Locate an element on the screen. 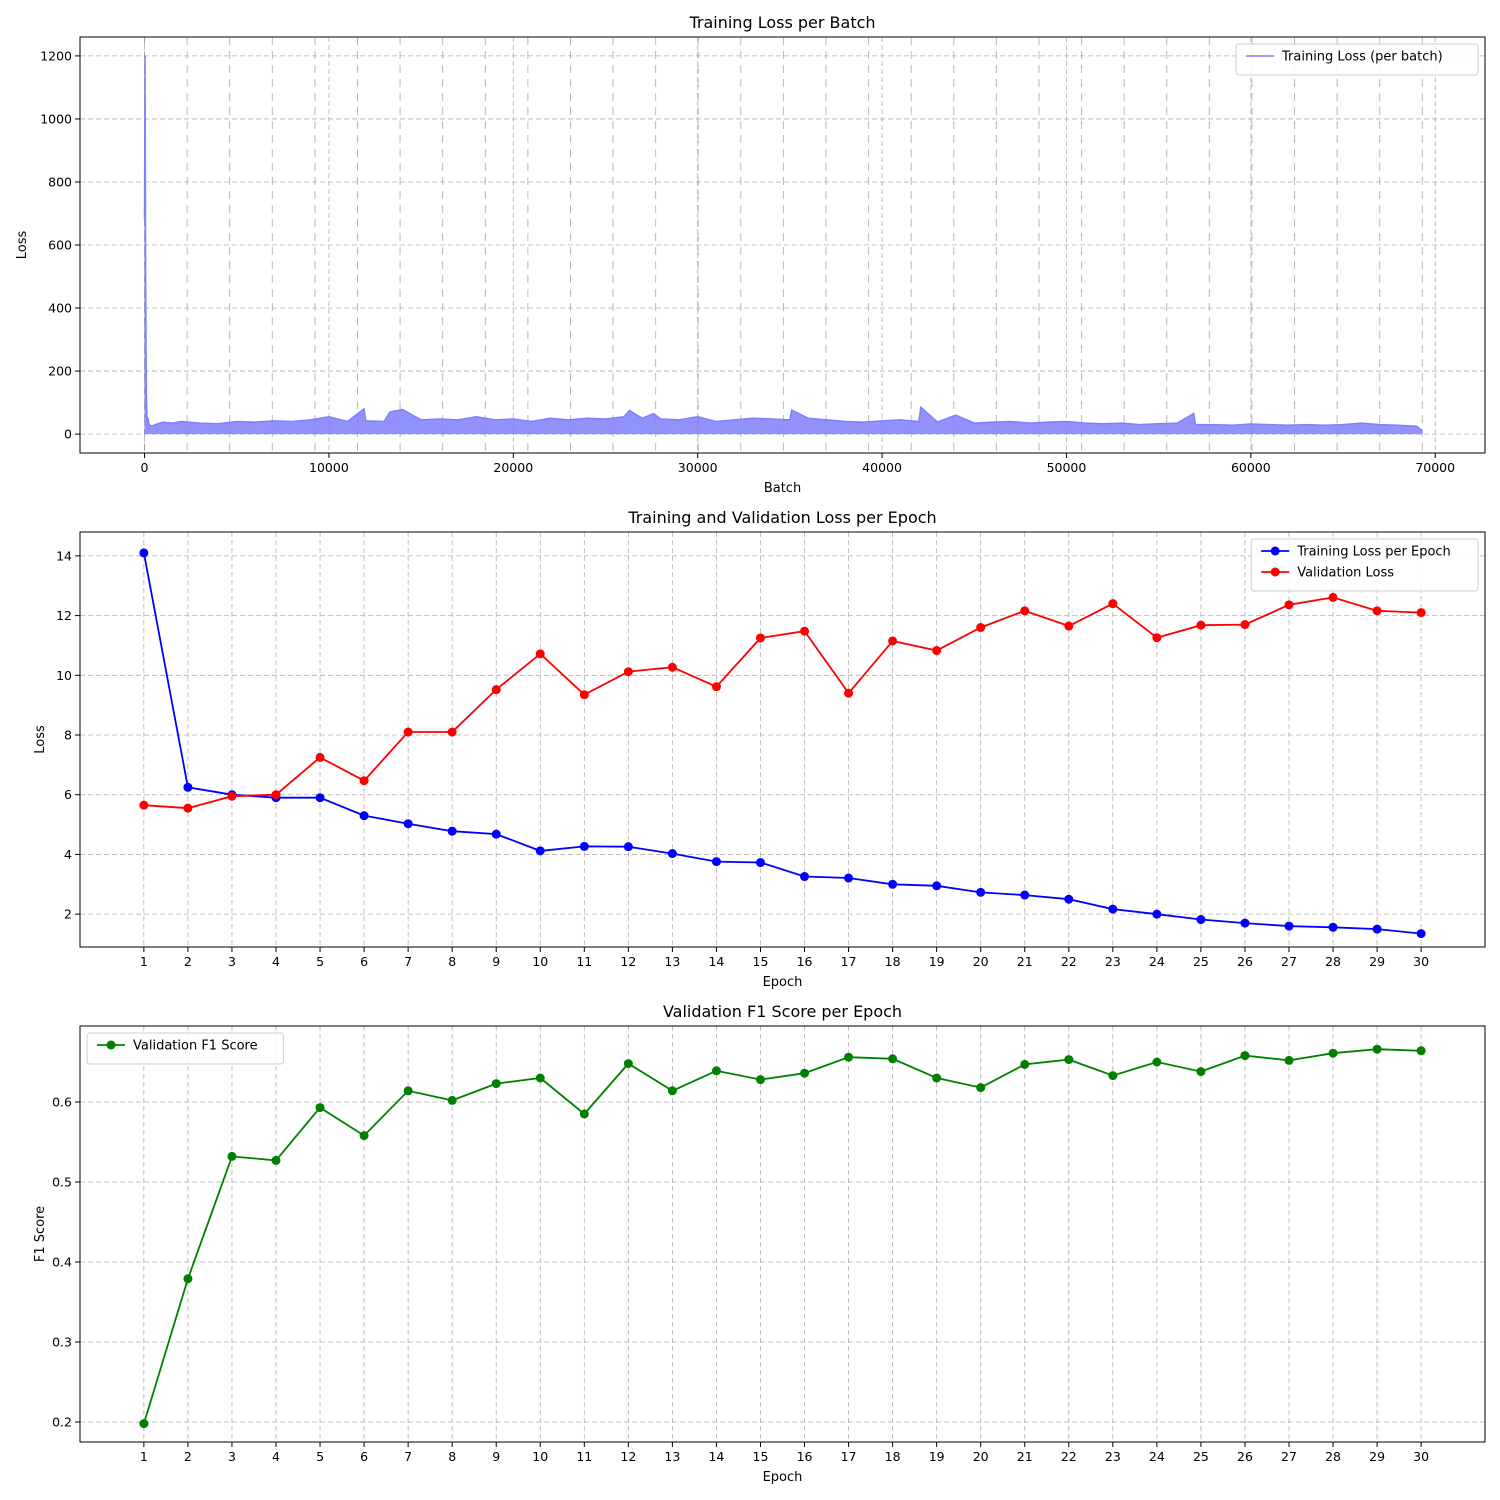 Image resolution: width=1500 pixels, height=1500 pixels. y-tick-label: 400 is located at coordinates (60, 308).